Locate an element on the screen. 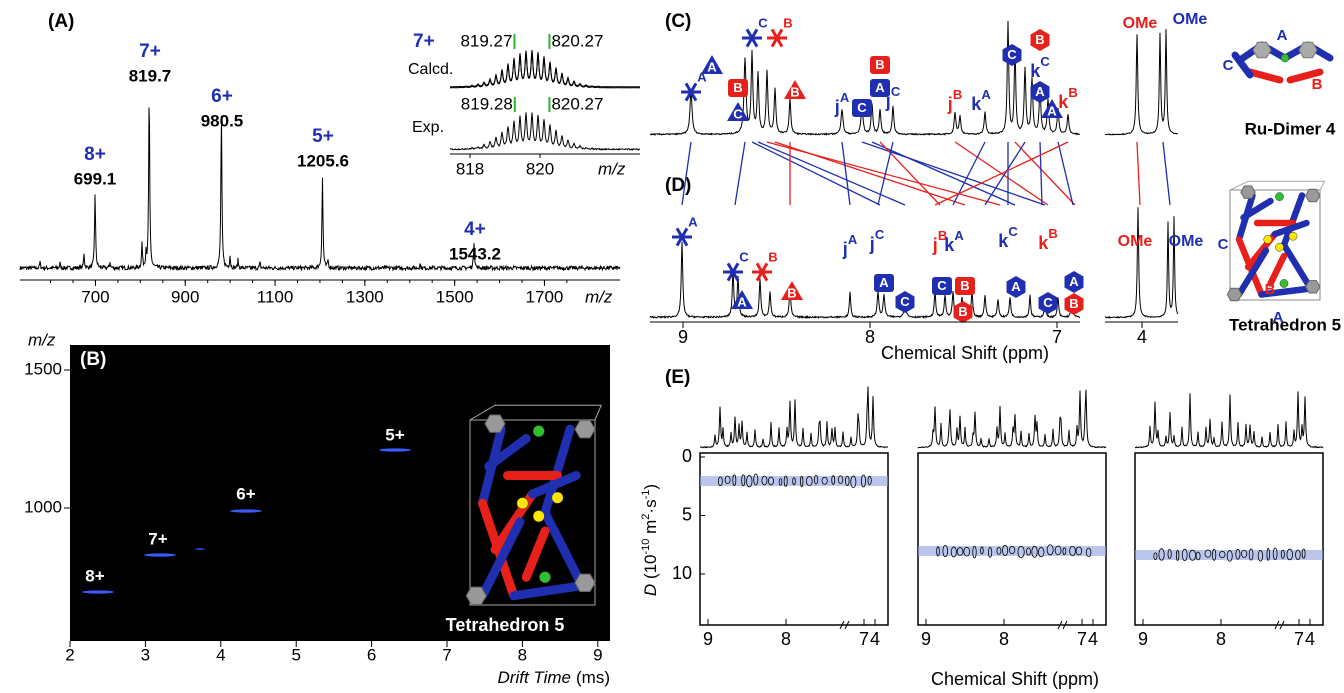  structure-letter: B is located at coordinates (1270, 289).